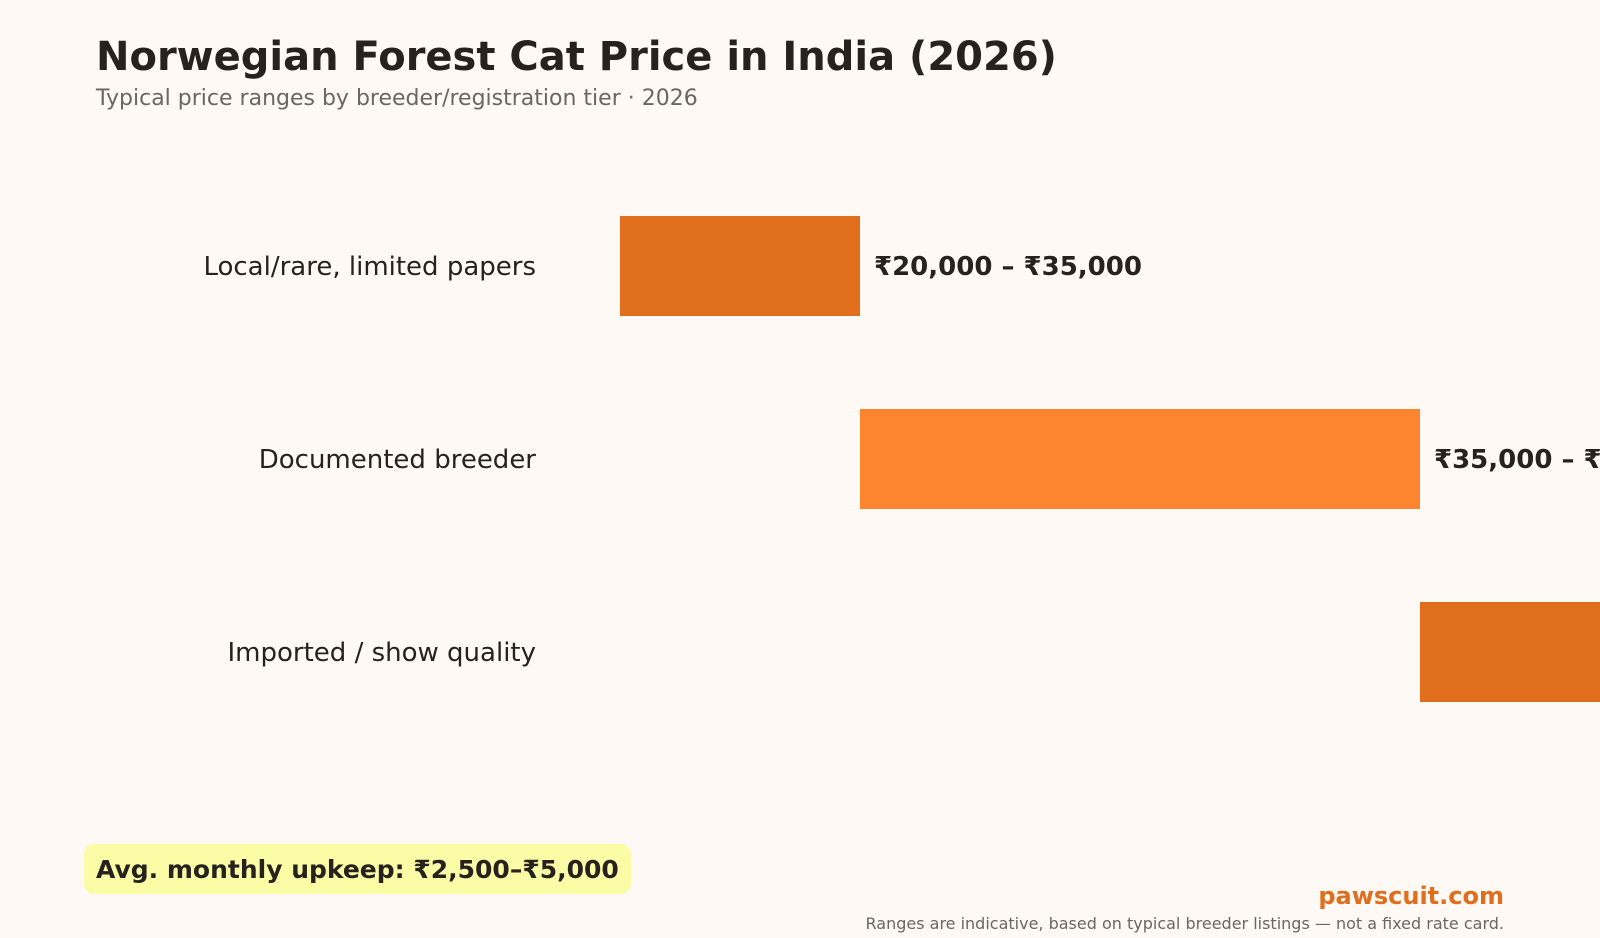  Describe the element at coordinates (1411, 896) in the screenshot. I see `brand-link: pawscuit.com` at that location.